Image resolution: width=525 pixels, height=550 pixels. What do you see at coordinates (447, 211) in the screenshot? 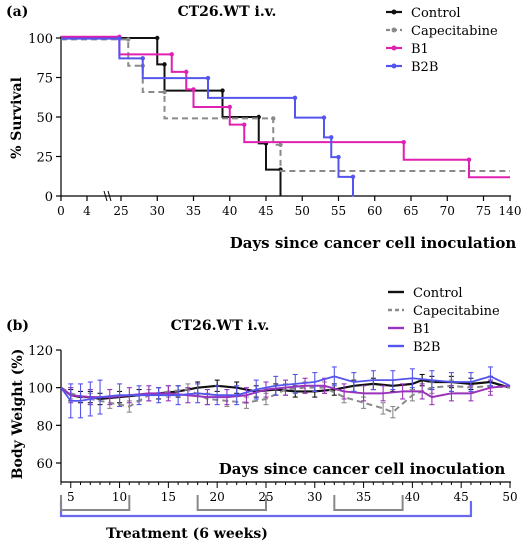
I see `panel-a-x-tick-label: 70` at bounding box center [447, 211].